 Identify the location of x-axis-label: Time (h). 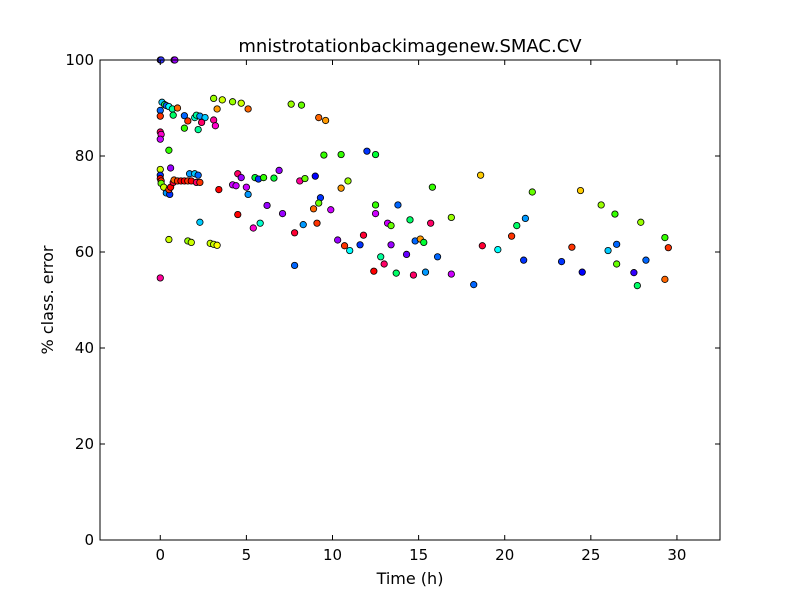
(410, 578).